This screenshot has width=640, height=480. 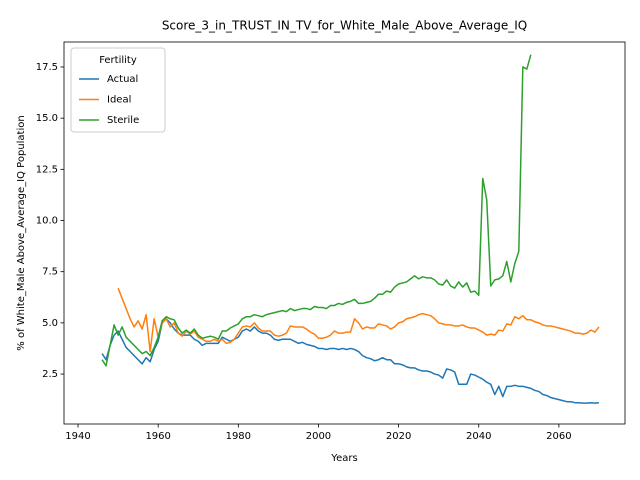 What do you see at coordinates (77, 436) in the screenshot?
I see `x-tick-label: 1940` at bounding box center [77, 436].